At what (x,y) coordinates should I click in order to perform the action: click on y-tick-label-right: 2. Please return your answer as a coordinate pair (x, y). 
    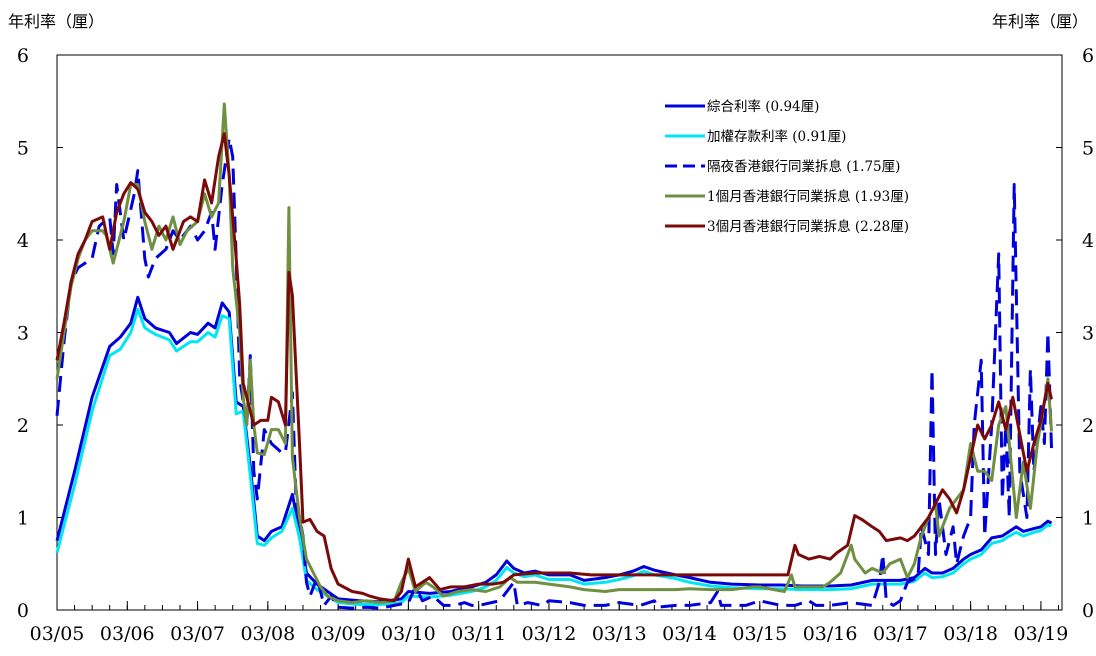
    Looking at the image, I should click on (1088, 426).